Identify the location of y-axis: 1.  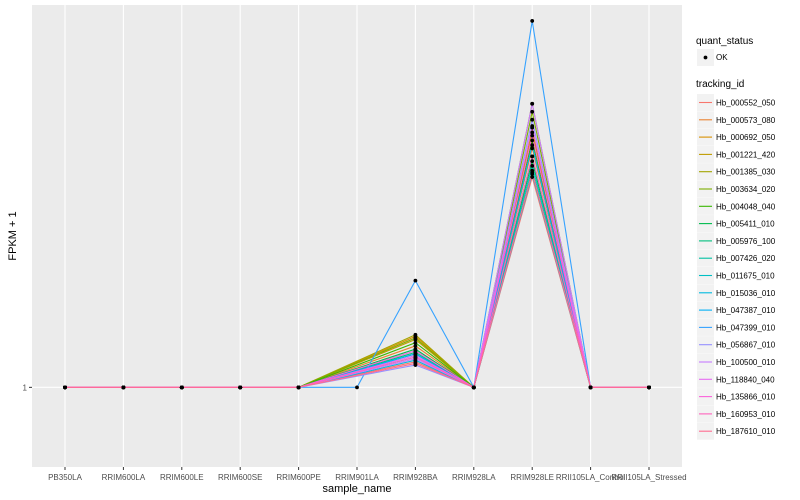
(27, 387).